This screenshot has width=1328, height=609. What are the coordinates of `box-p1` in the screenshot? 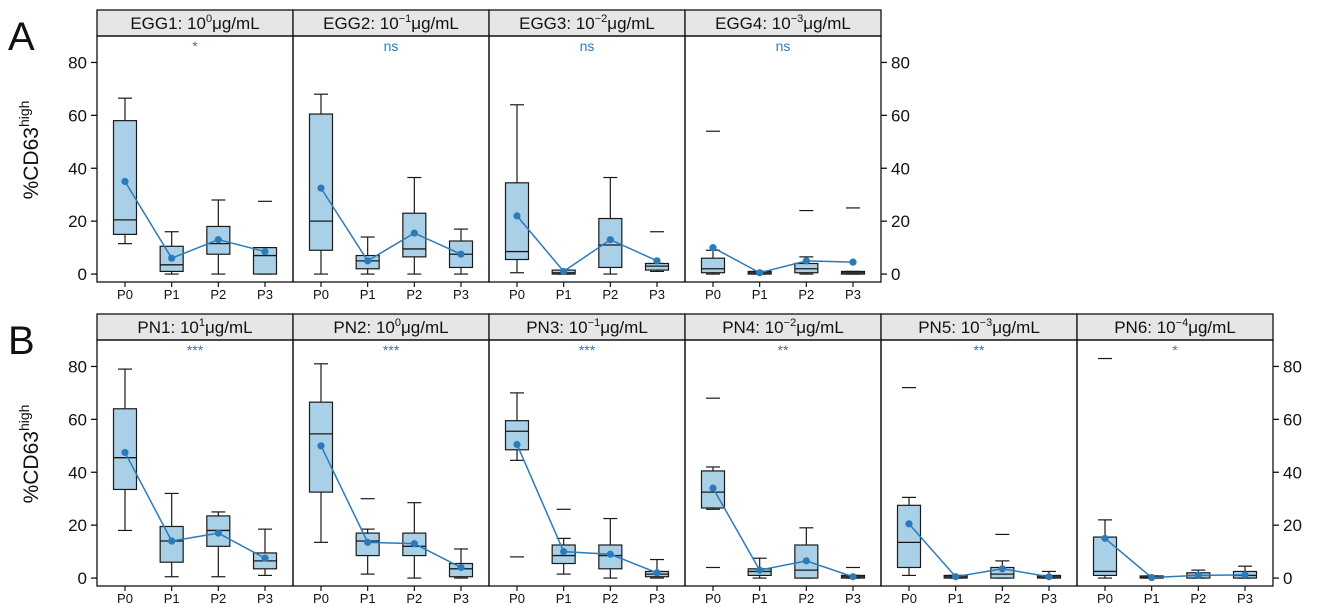 It's located at (367, 255).